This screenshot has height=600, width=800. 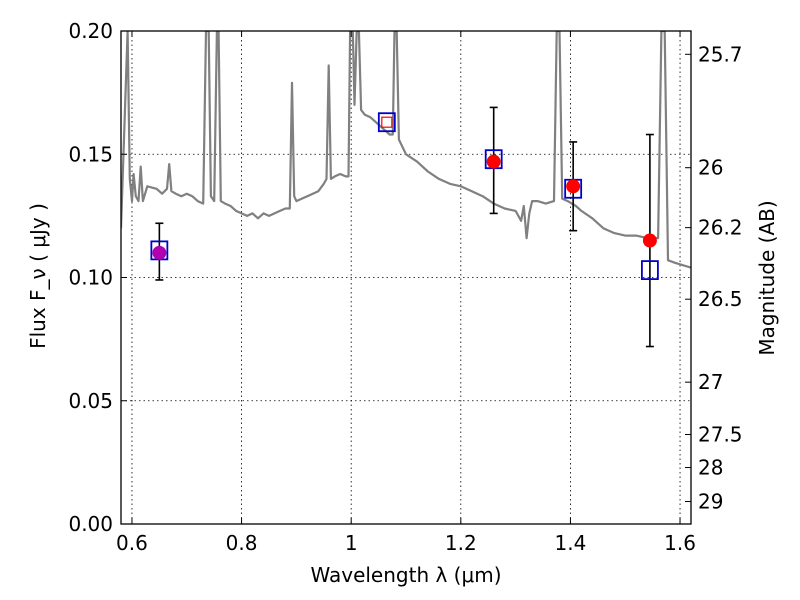 I want to click on y-axis-title: Flux F_ν ( μJy ), so click(x=38, y=276).